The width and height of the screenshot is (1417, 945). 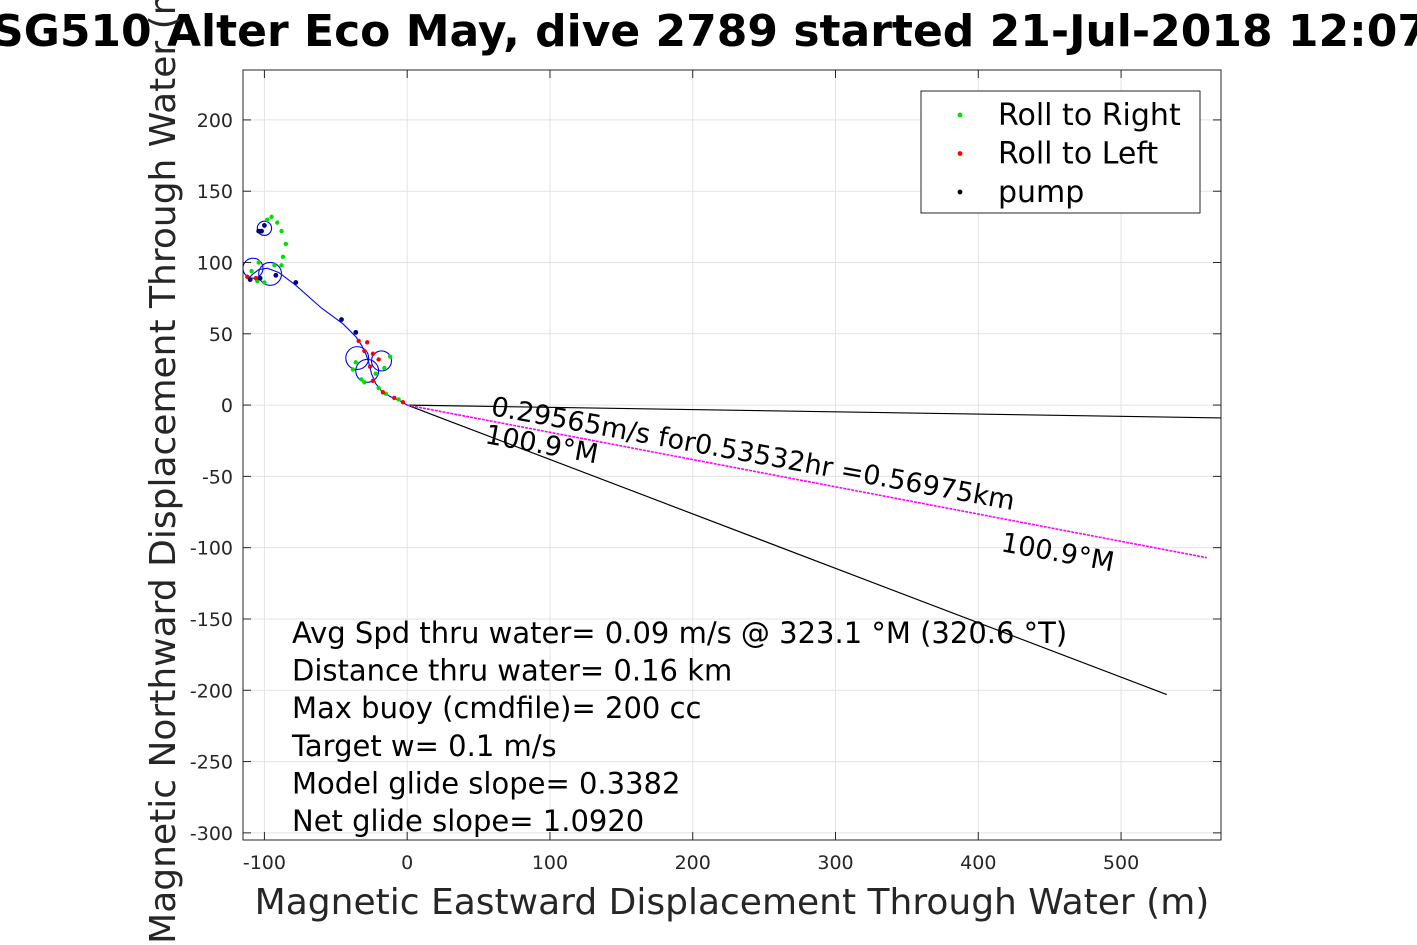 What do you see at coordinates (215, 192) in the screenshot?
I see `y-tick-label: 150` at bounding box center [215, 192].